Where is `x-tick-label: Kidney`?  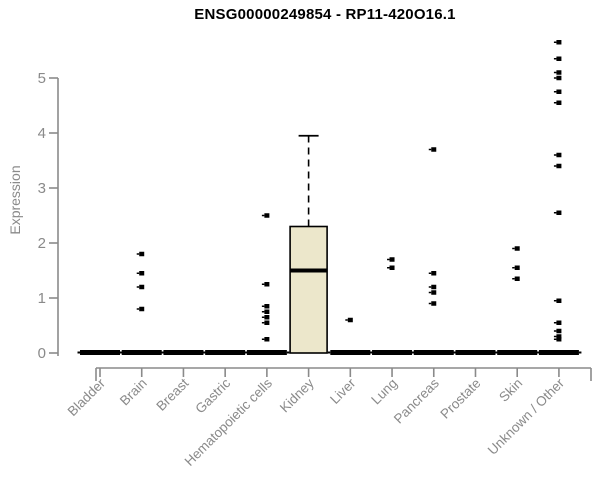
x-tick-label: Kidney is located at coordinates (297, 395).